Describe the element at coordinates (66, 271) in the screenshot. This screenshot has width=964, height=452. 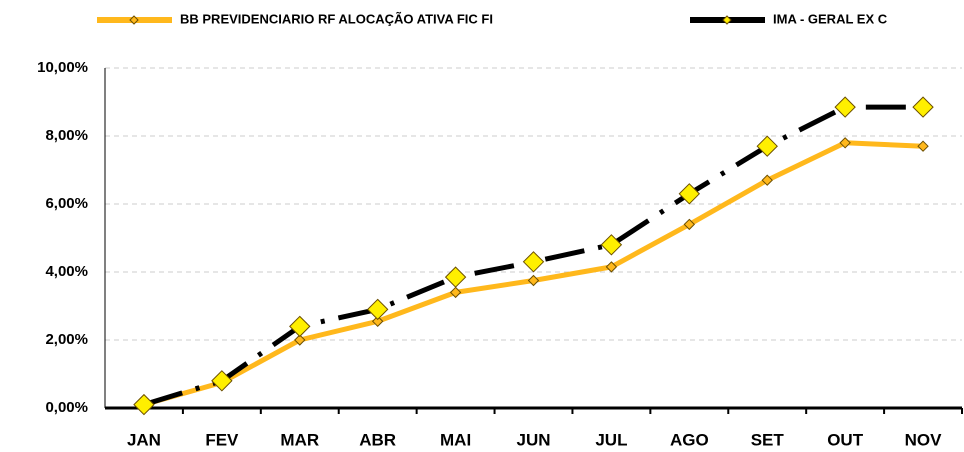
I see `y-tick-label: 4,00%` at that location.